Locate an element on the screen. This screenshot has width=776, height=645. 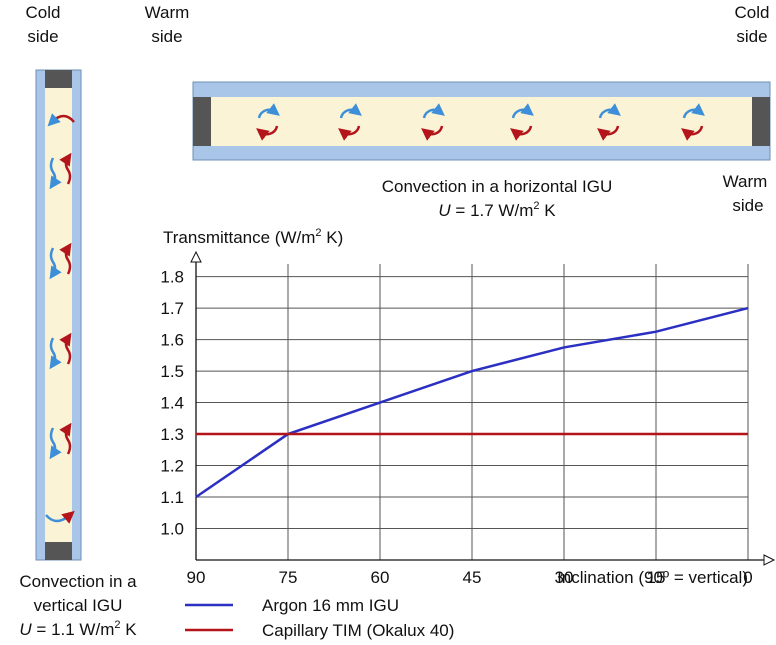
x-tick-label: 90 is located at coordinates (196, 577).